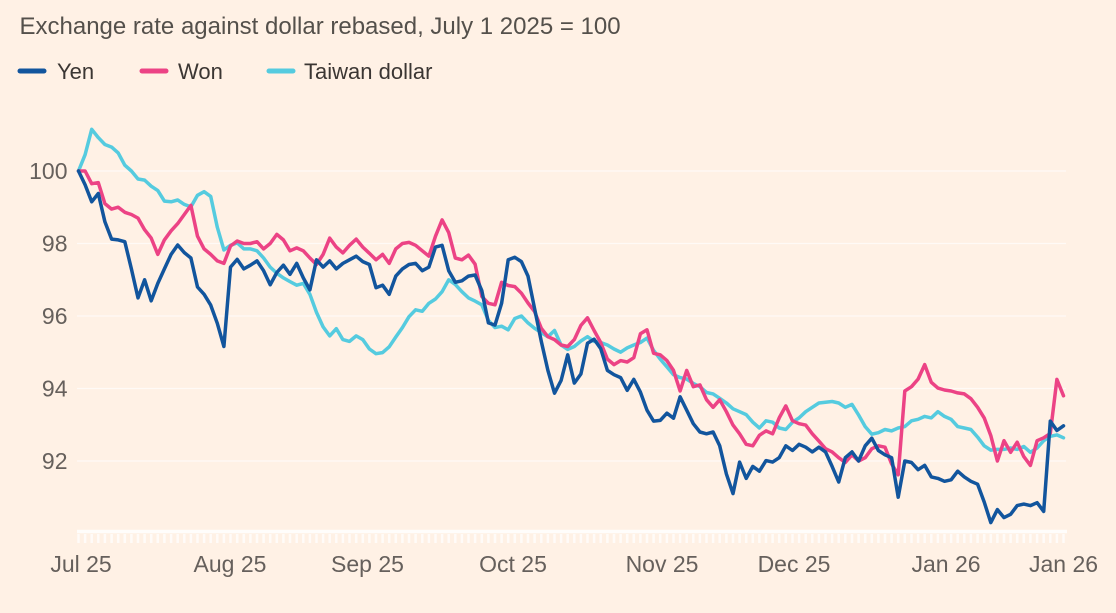 The width and height of the screenshot is (1116, 613). What do you see at coordinates (368, 71) in the screenshot?
I see `svg-text: Taiwan dollar` at bounding box center [368, 71].